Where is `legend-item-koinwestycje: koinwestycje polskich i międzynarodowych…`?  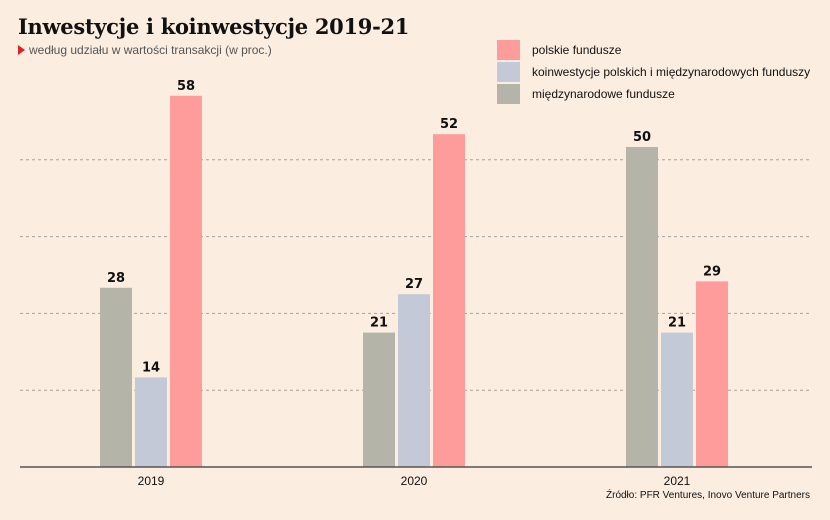
legend-item-koinwestycje: koinwestycje polskich i międzynarodowych… is located at coordinates (653, 71).